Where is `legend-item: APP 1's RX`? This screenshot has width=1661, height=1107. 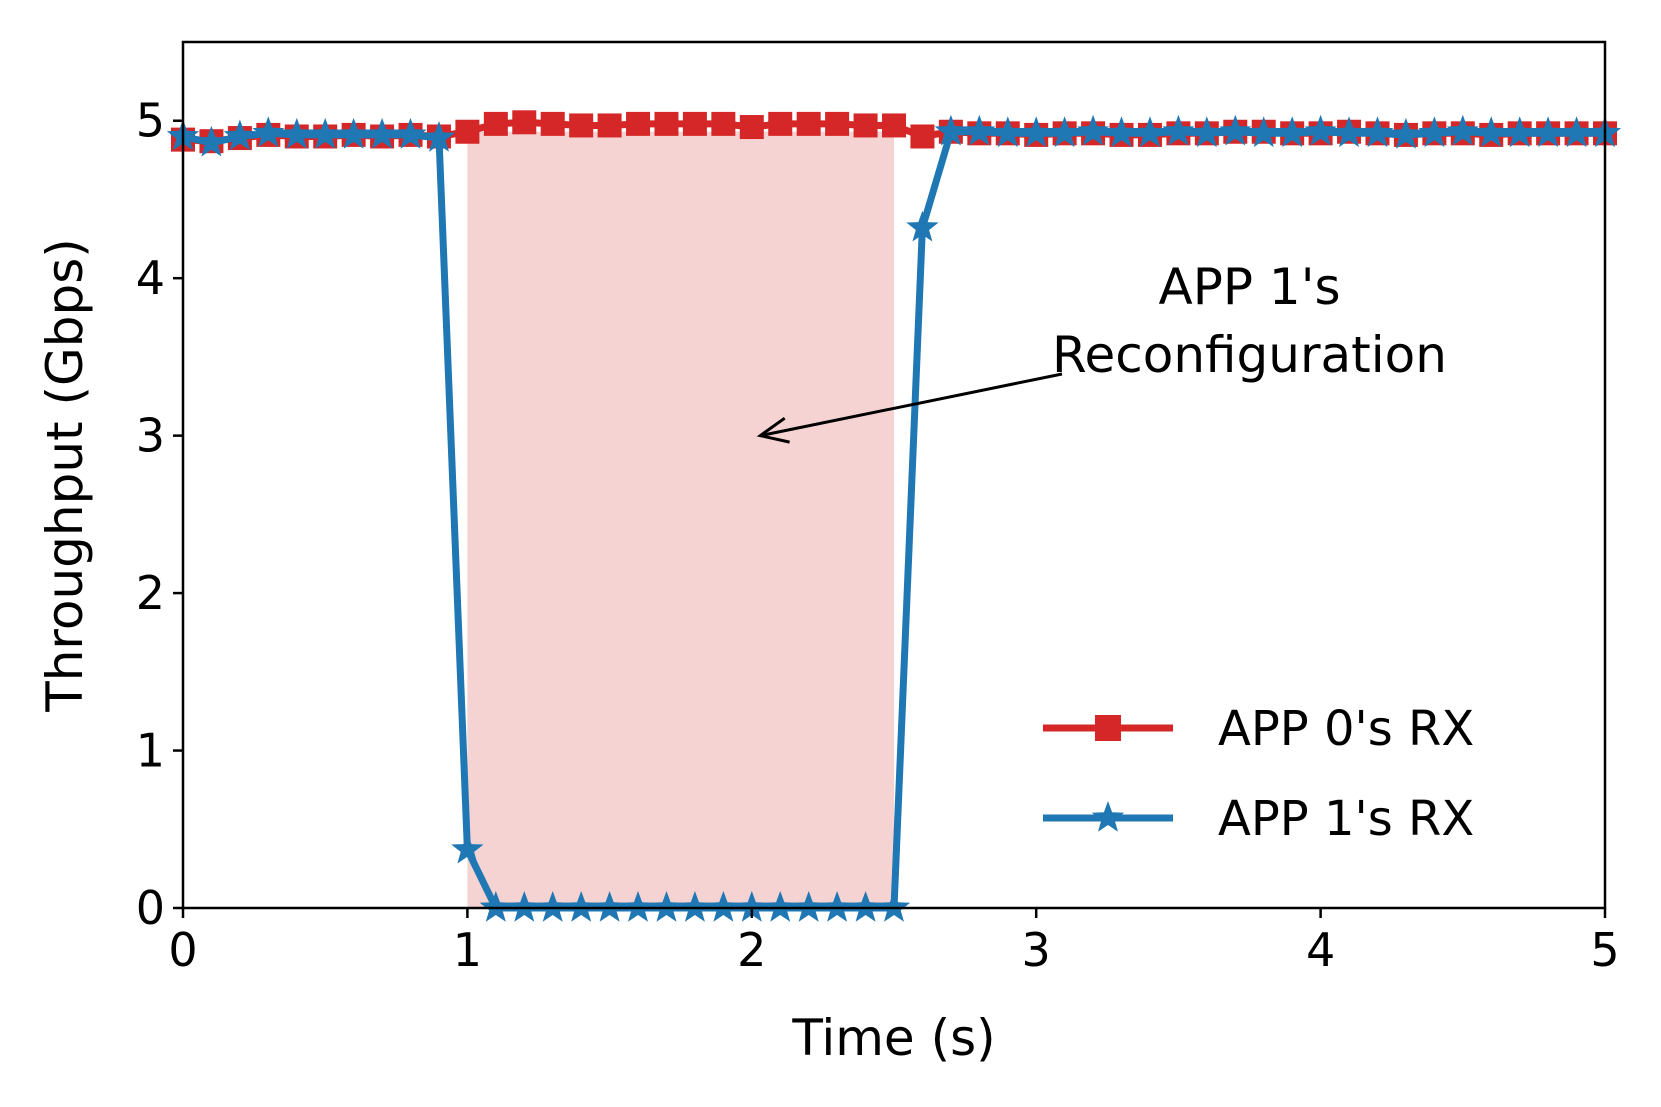
legend-item: APP 1's RX is located at coordinates (1258, 819).